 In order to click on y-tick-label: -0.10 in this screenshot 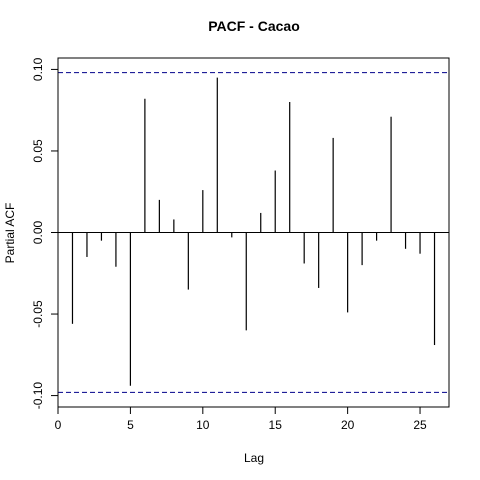, I will do `click(38, 396)`.